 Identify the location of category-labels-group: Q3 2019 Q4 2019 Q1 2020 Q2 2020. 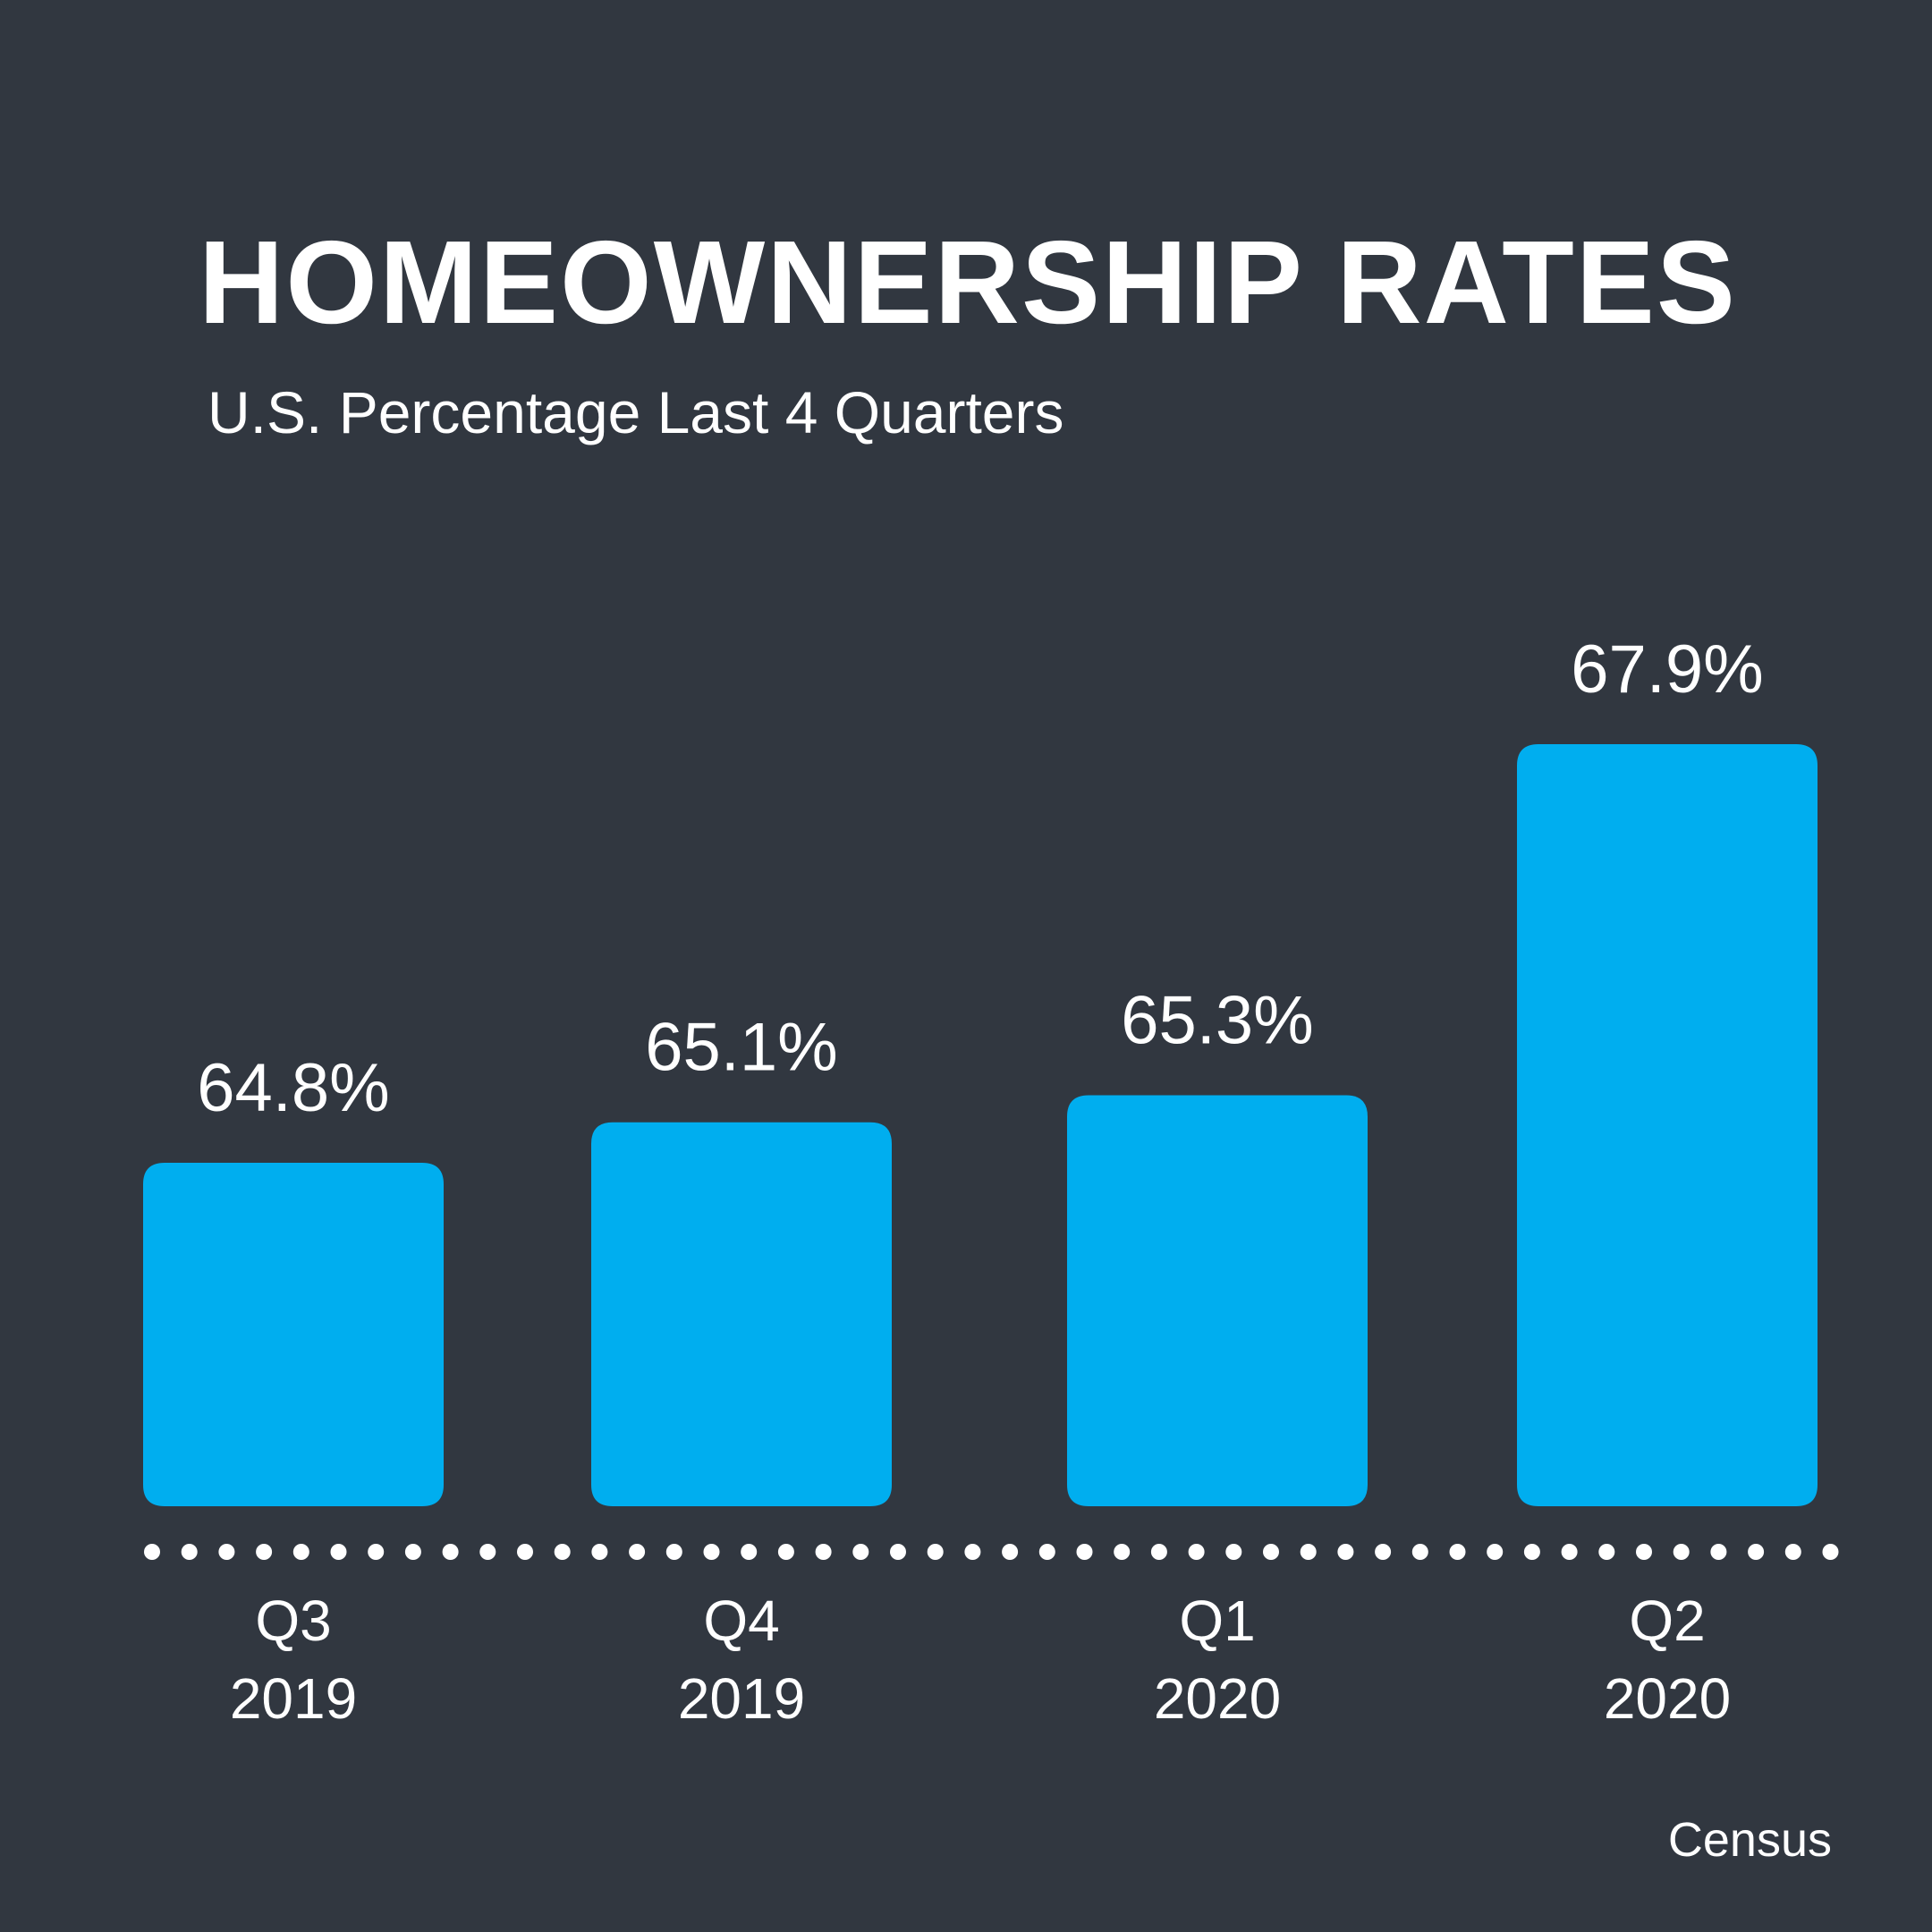
(980, 1660).